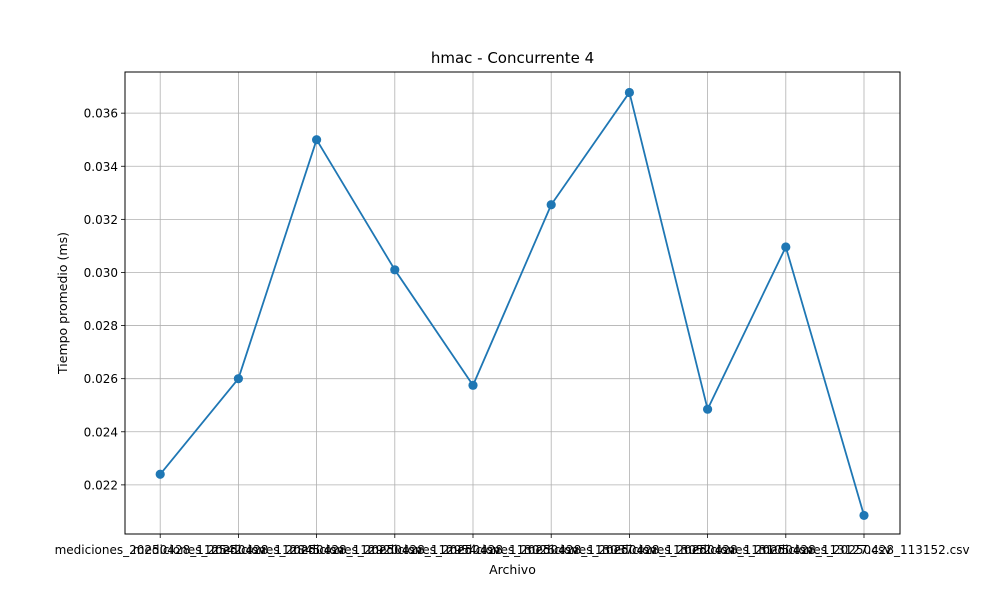  Describe the element at coordinates (101, 114) in the screenshot. I see `y-tick-label: 0.036` at that location.